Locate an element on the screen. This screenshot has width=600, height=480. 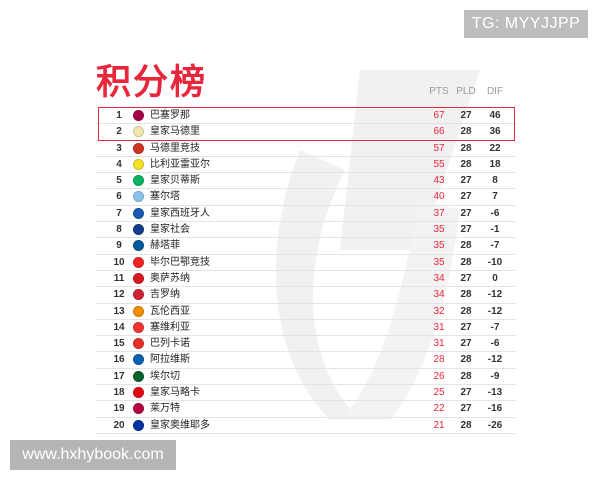
table-row: 5 皇家贝蒂斯 43 27 8 is located at coordinates (306, 181).